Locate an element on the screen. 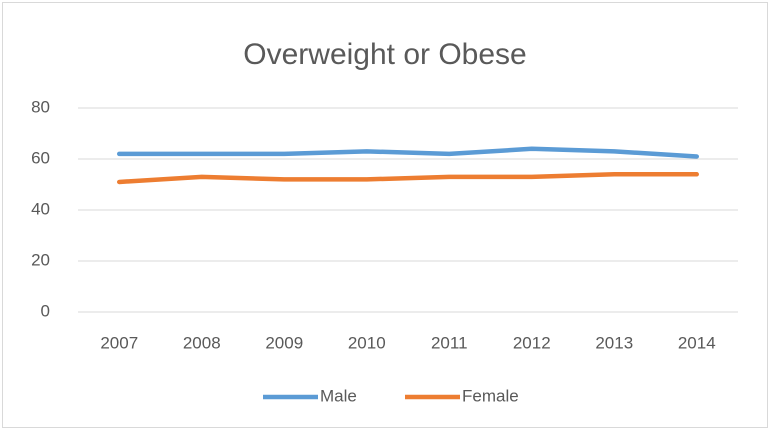 This screenshot has width=770, height=430. y-tick-label: 20 is located at coordinates (40, 259).